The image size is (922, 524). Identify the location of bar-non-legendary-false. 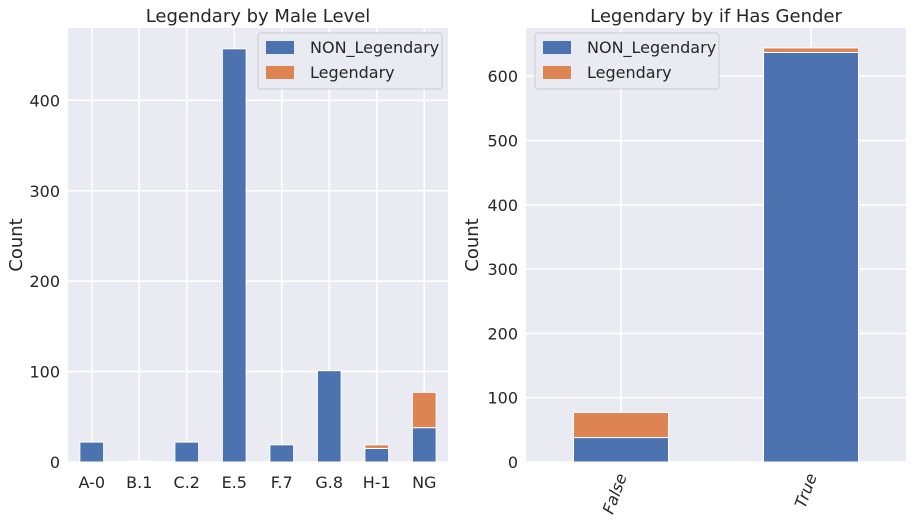
(621, 450).